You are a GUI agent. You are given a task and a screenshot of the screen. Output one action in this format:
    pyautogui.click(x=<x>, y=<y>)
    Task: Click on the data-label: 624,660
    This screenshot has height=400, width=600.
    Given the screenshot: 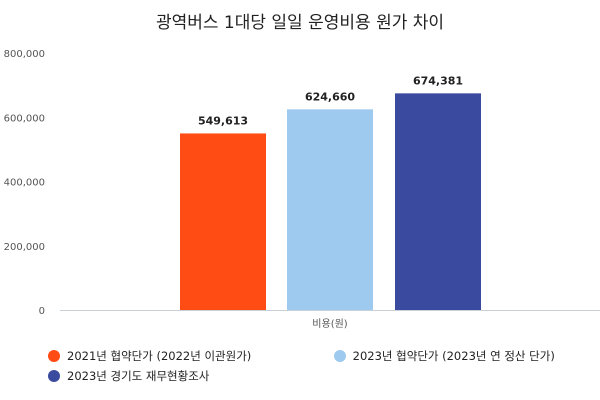 What is the action you would take?
    pyautogui.click(x=330, y=96)
    